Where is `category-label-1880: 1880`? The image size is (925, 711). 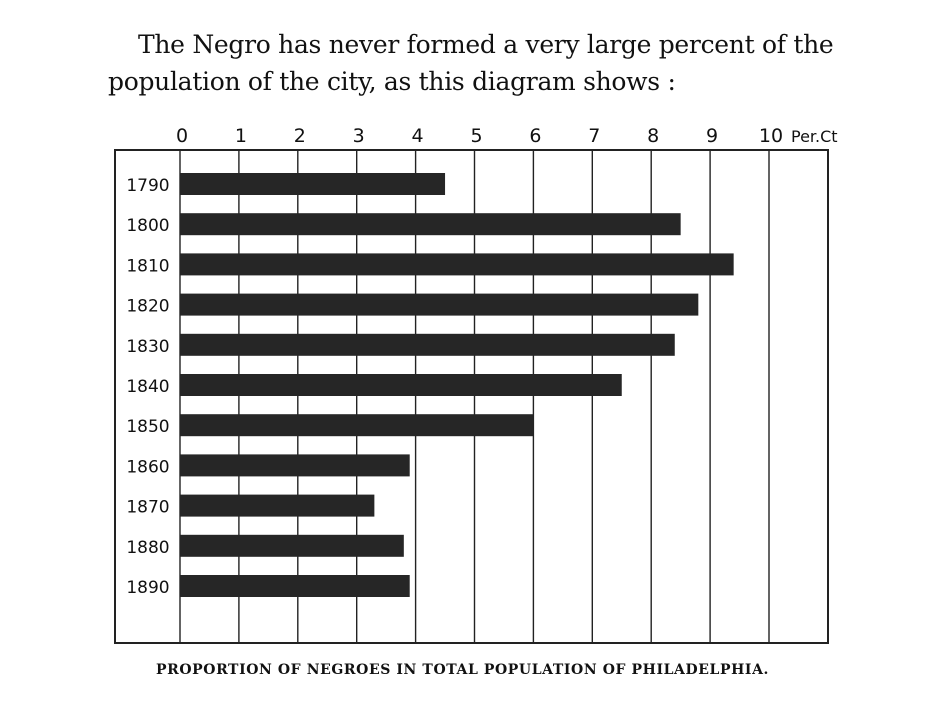
category-label-1880: 1880 is located at coordinates (147, 548).